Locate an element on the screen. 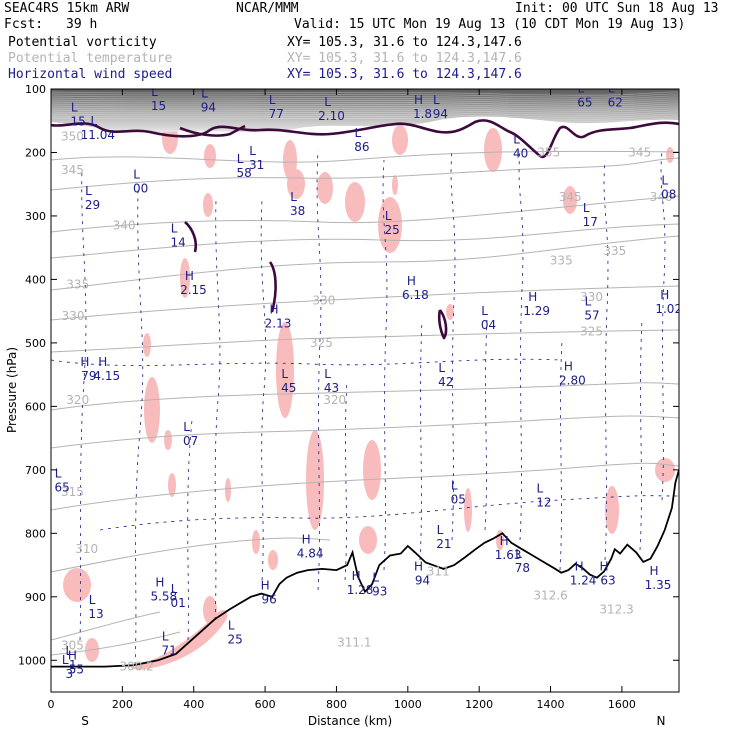 The height and width of the screenshot is (740, 740). stratosphere-fill is located at coordinates (365, 111).